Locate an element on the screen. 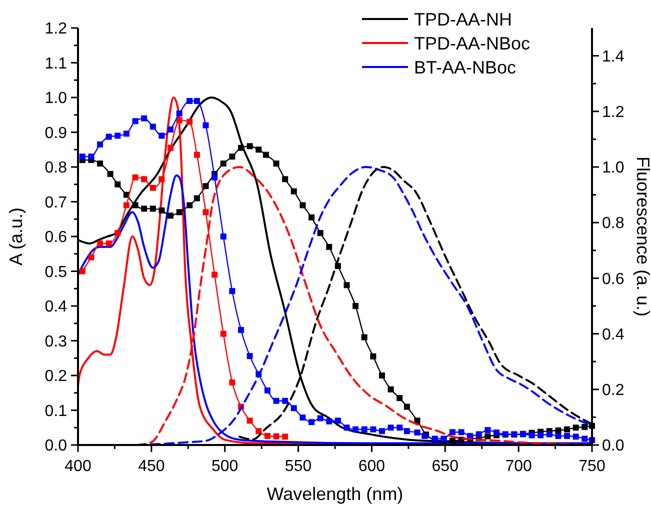  y-tick-label: 0.8 is located at coordinates (56, 168).